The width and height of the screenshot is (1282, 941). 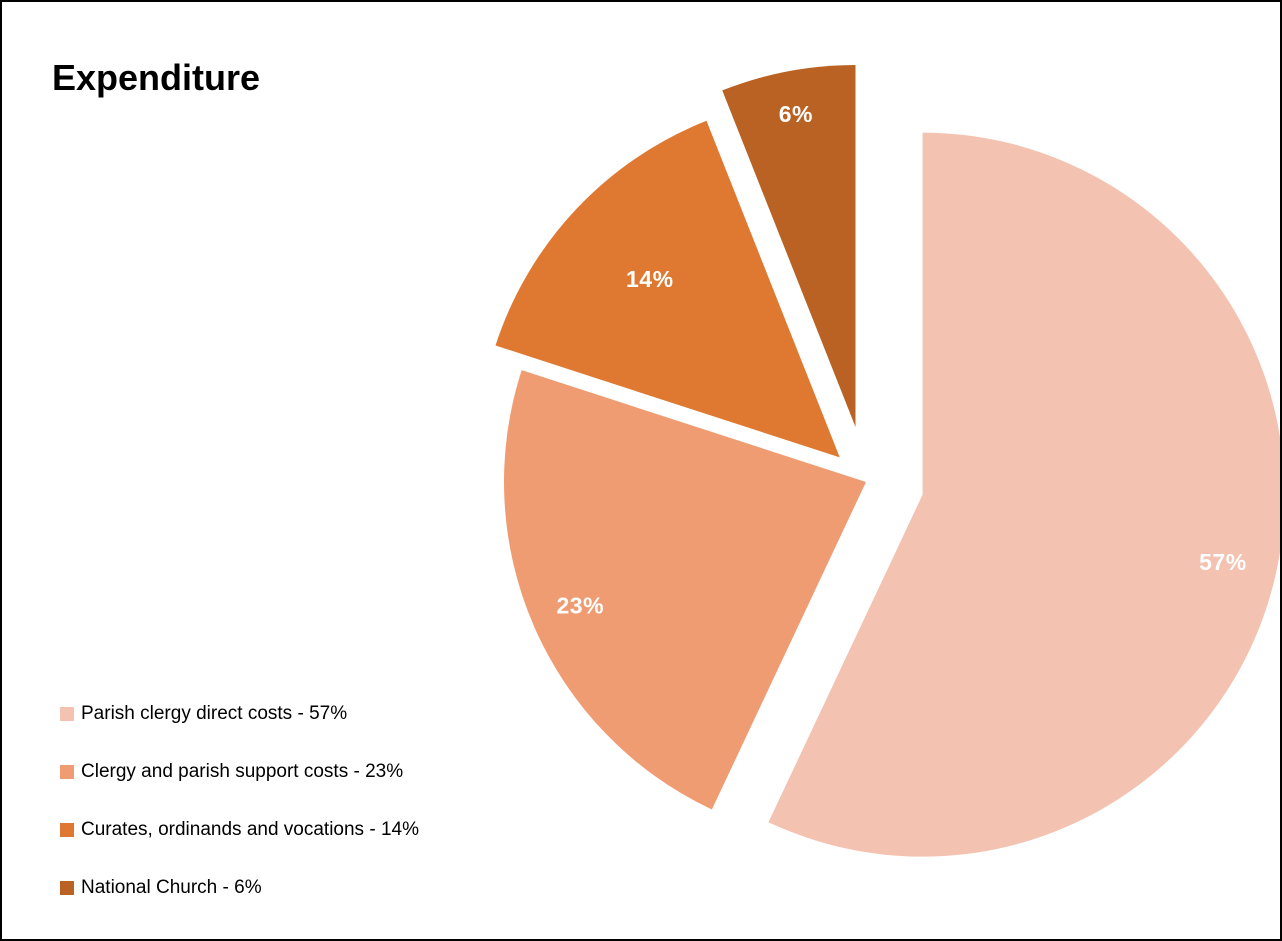 What do you see at coordinates (650, 279) in the screenshot?
I see `data-label: 14%` at bounding box center [650, 279].